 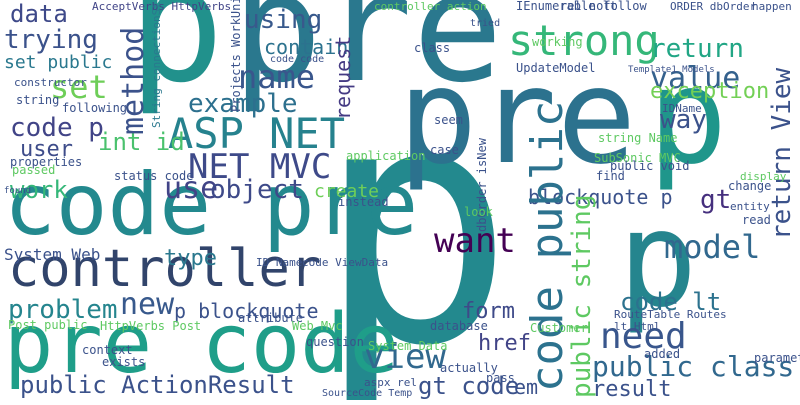 What do you see at coordinates (697, 49) in the screenshot?
I see `word: return` at bounding box center [697, 49].